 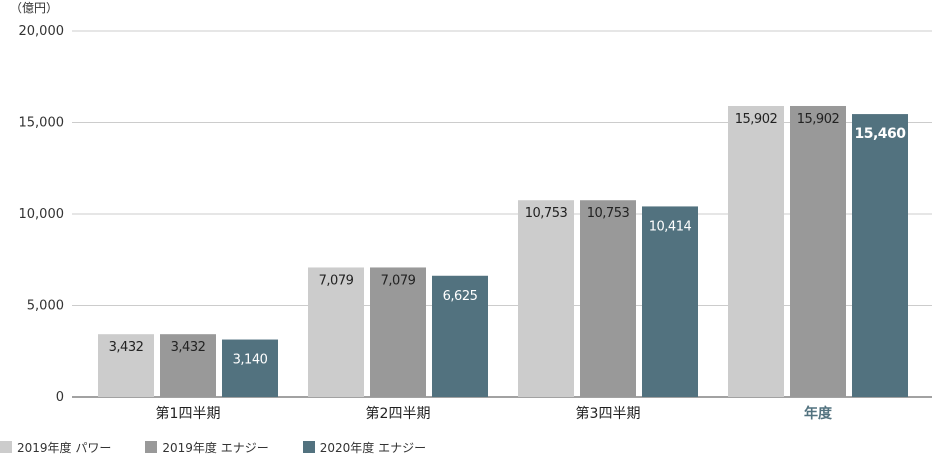 What do you see at coordinates (460, 296) in the screenshot?
I see `data-label: 6,625` at bounding box center [460, 296].